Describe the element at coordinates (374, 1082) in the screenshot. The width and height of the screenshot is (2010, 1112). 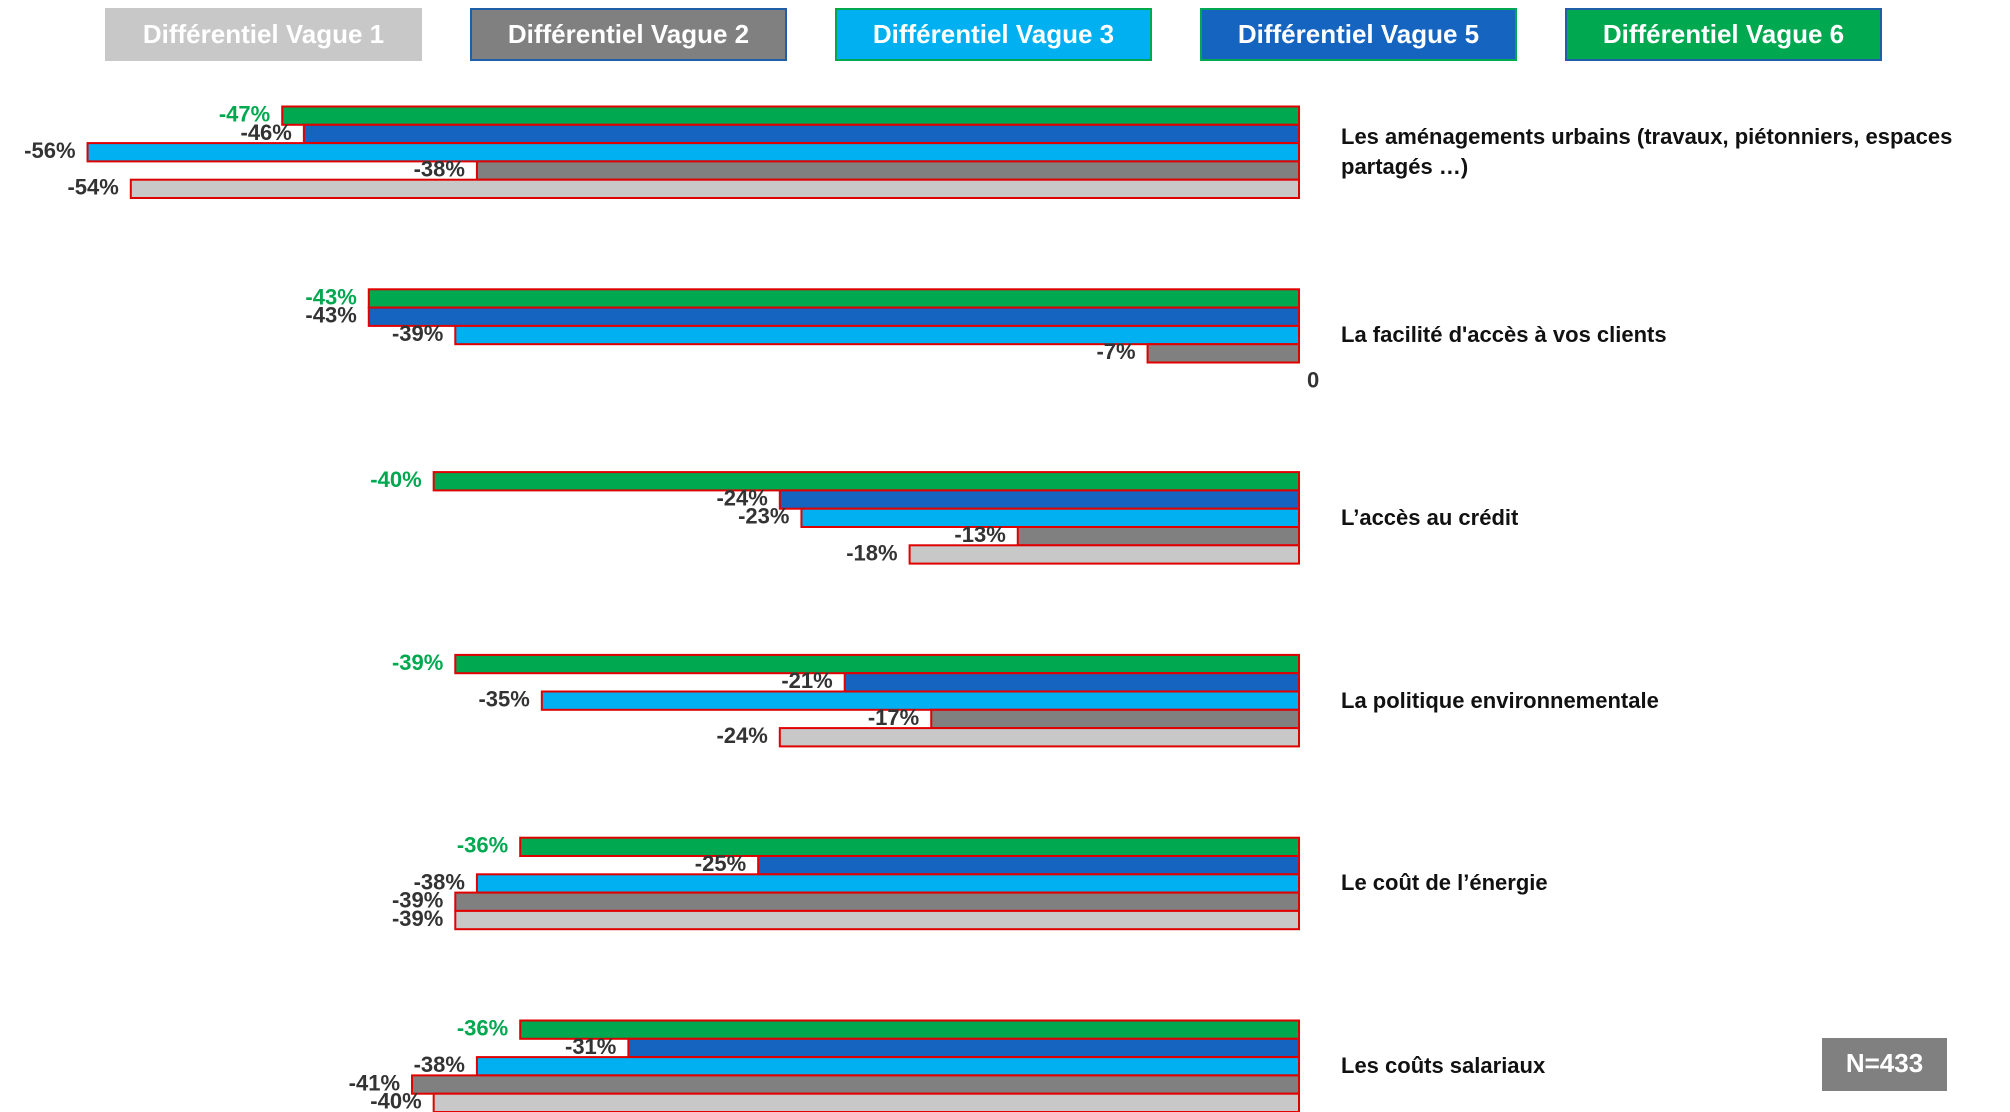
I see `value-label: -41%` at that location.